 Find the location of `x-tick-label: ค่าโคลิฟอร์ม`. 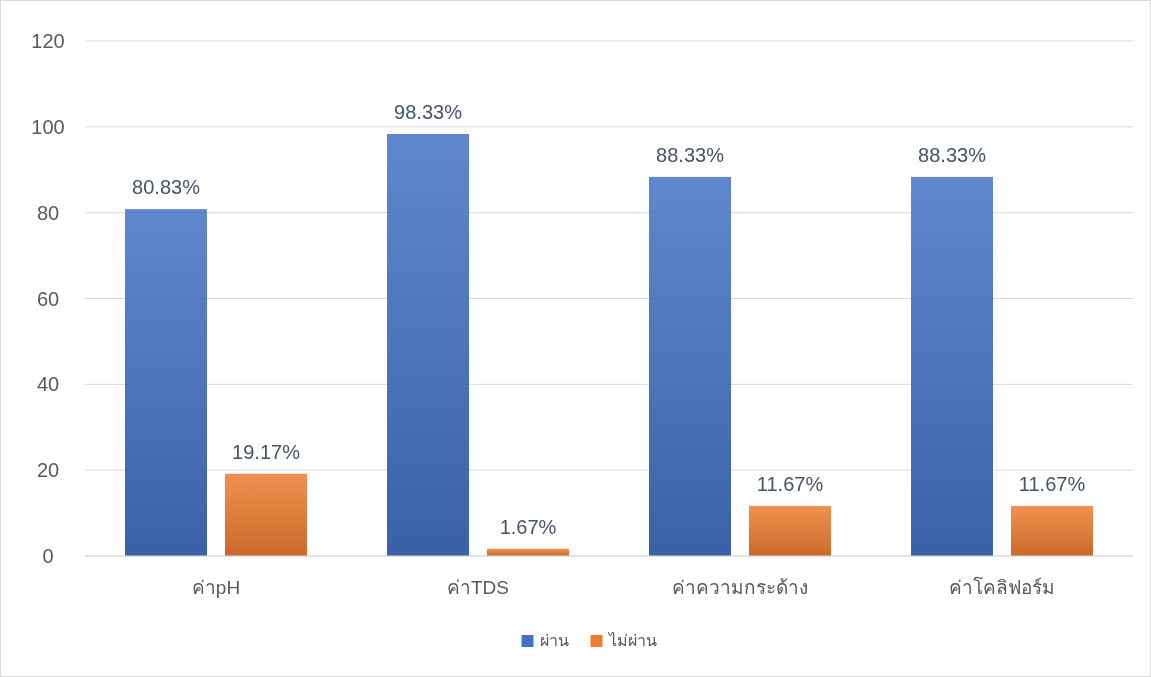

x-tick-label: ค่าโคลิฟอร์ม is located at coordinates (1002, 587).